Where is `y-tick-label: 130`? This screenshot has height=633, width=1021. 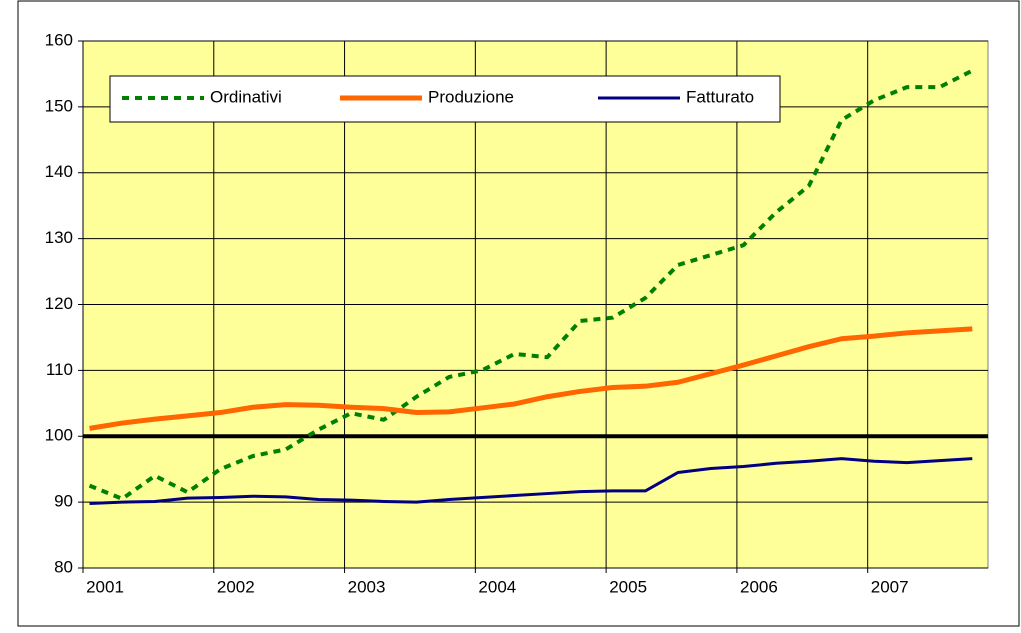 y-tick-label: 130 is located at coordinates (59, 237).